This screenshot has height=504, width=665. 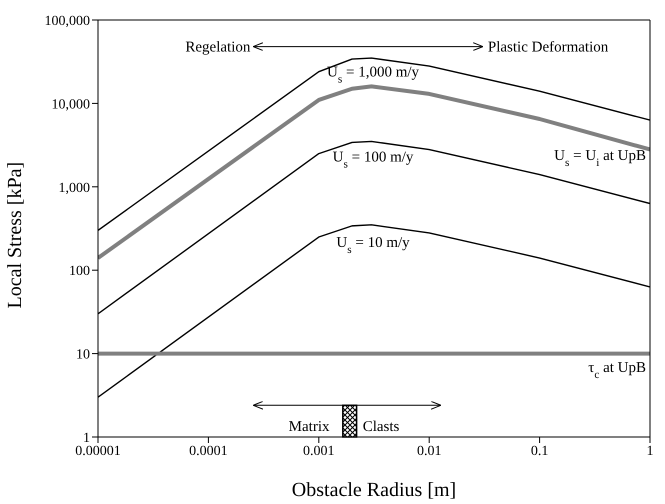 I want to click on annotation: Regelation, so click(x=218, y=48).